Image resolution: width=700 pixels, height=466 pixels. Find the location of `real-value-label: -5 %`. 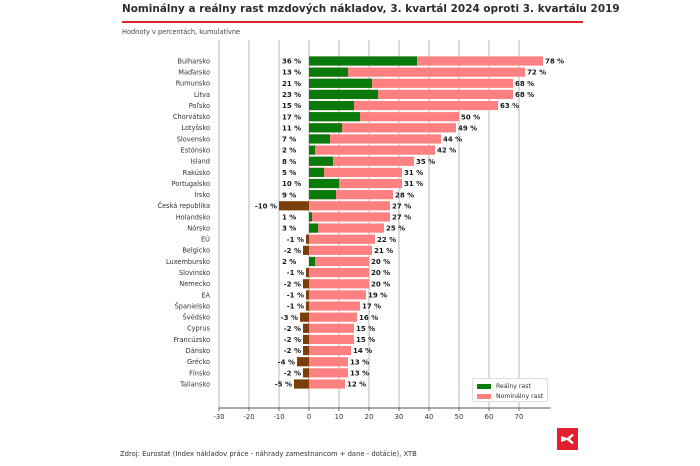

real-value-label: -5 % is located at coordinates (283, 385).